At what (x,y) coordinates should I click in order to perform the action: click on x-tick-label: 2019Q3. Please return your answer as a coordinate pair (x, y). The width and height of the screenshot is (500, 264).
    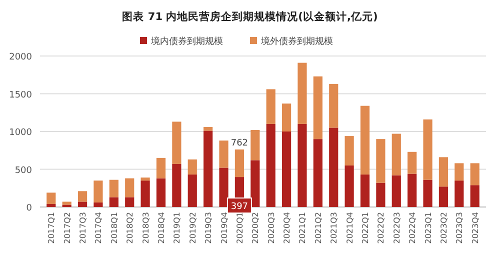
    Looking at the image, I should click on (209, 228).